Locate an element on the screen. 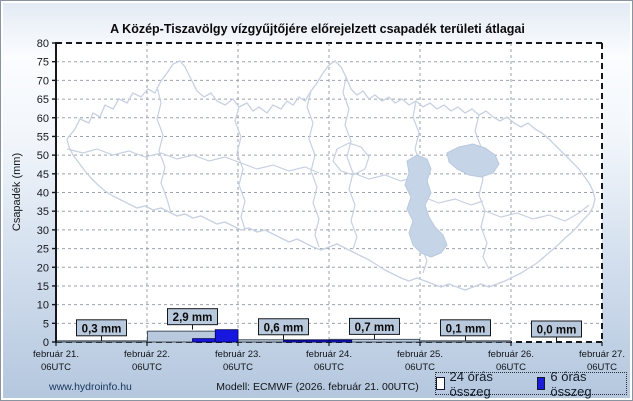  day-total-label: 0,1 mm is located at coordinates (466, 329).